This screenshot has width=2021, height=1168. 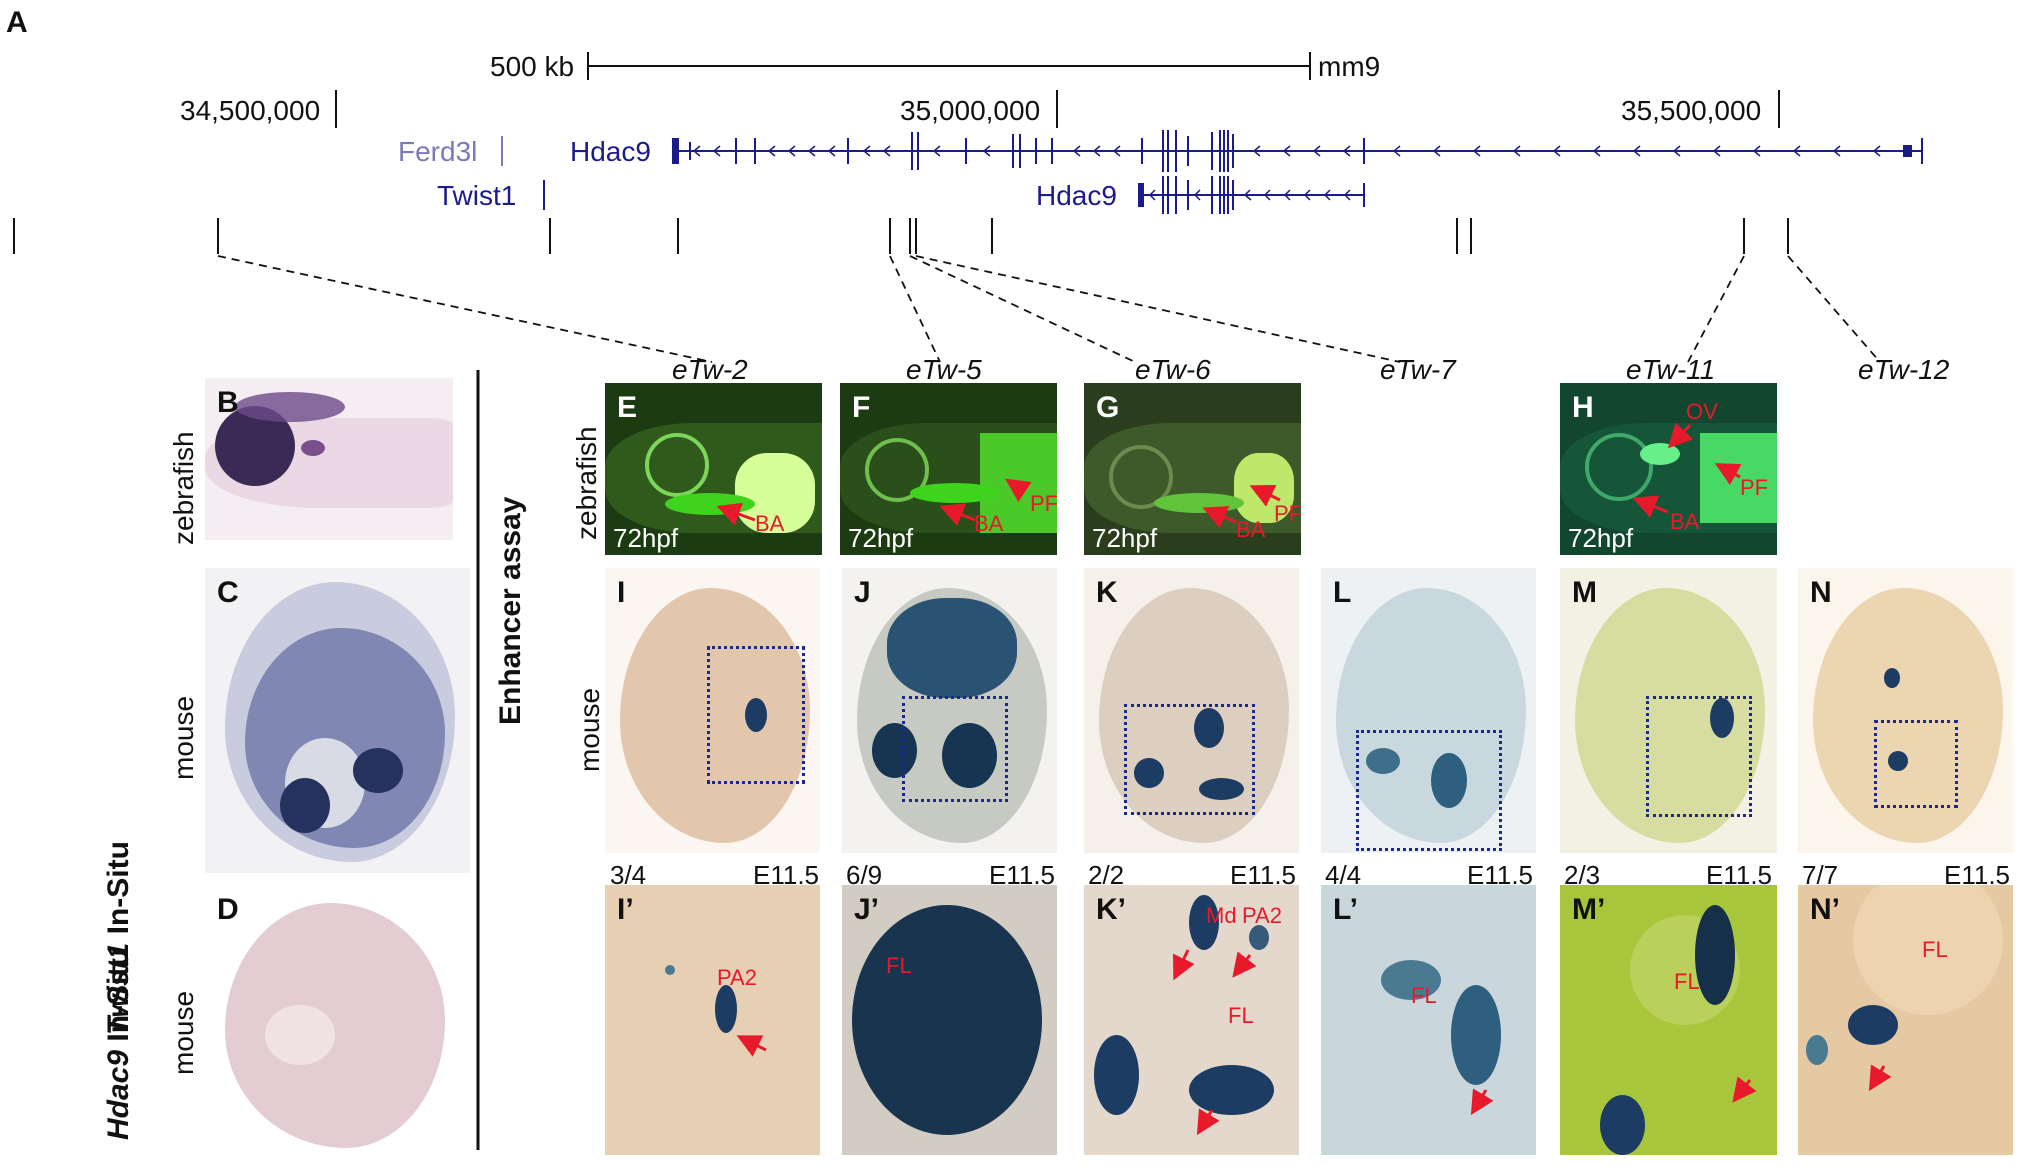 What do you see at coordinates (737, 977) in the screenshot?
I see `pa2-annotation-i: PA2` at bounding box center [737, 977].